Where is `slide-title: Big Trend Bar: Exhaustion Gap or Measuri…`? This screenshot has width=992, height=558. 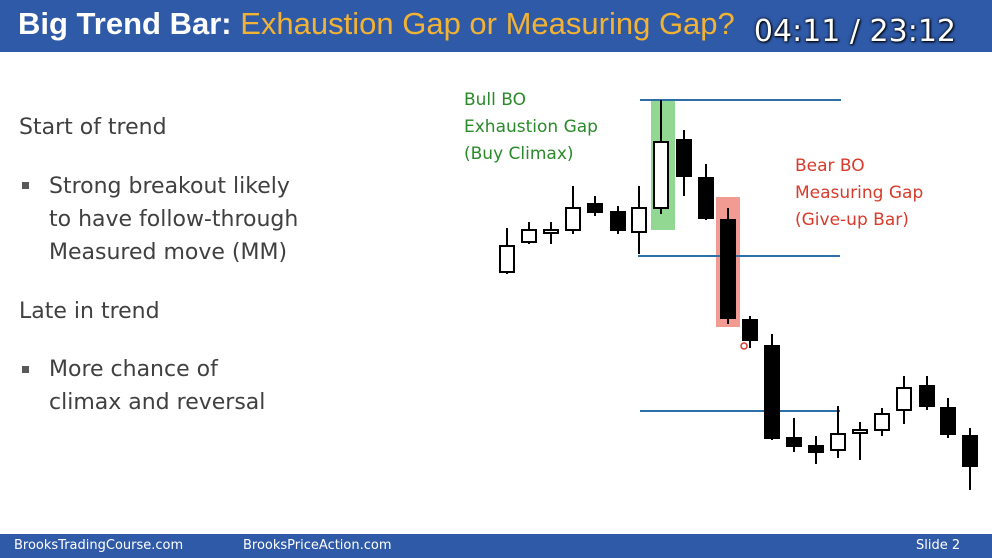
slide-title: Big Trend Bar: Exhaustion Gap or Measuri… is located at coordinates (376, 24).